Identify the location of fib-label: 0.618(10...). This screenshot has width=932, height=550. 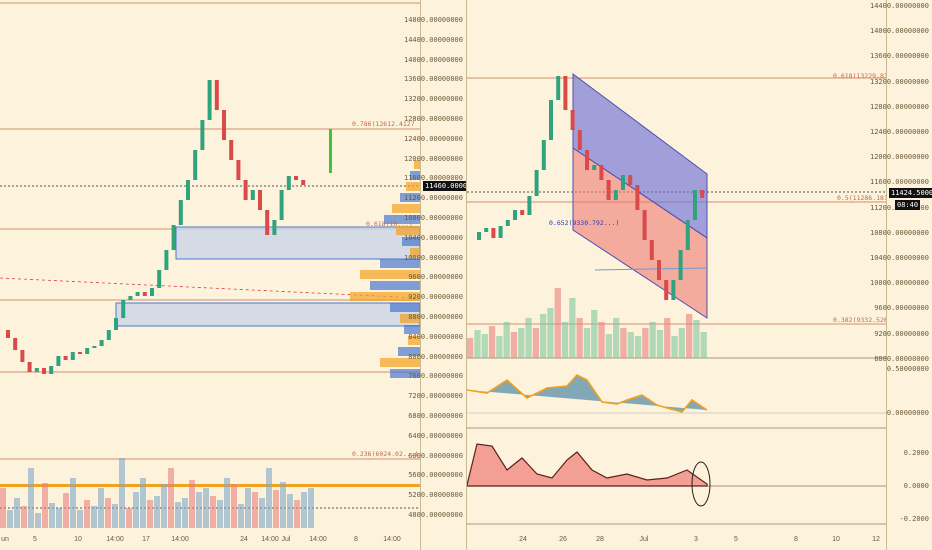
(389, 224).